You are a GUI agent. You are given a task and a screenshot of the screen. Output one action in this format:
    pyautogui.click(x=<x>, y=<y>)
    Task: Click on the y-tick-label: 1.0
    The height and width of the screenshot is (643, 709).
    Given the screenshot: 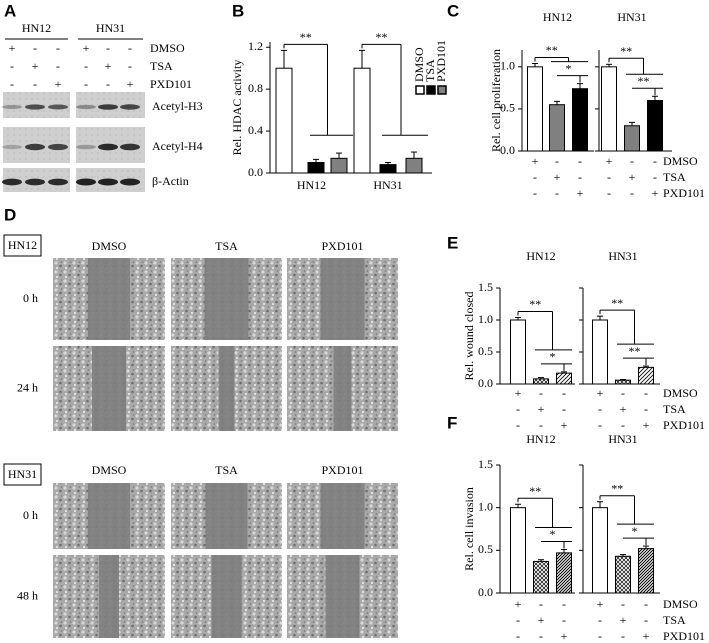 What is the action you would take?
    pyautogui.click(x=507, y=66)
    